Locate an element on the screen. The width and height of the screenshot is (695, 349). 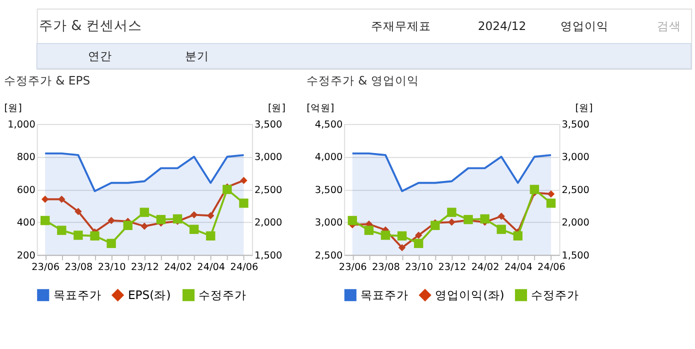
y-axis-title: [원] is located at coordinates (13, 108).